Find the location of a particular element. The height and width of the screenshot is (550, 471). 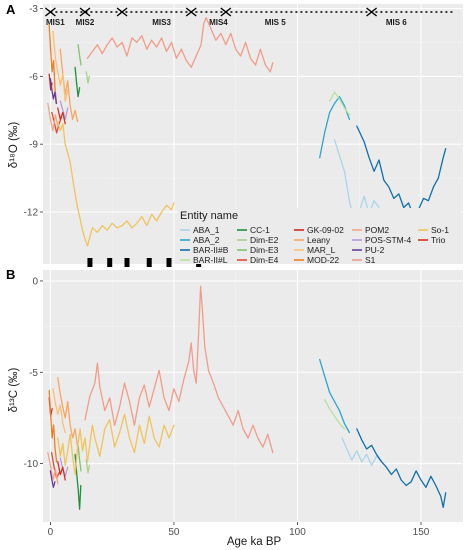

x-tick-label: 150 is located at coordinates (421, 532).